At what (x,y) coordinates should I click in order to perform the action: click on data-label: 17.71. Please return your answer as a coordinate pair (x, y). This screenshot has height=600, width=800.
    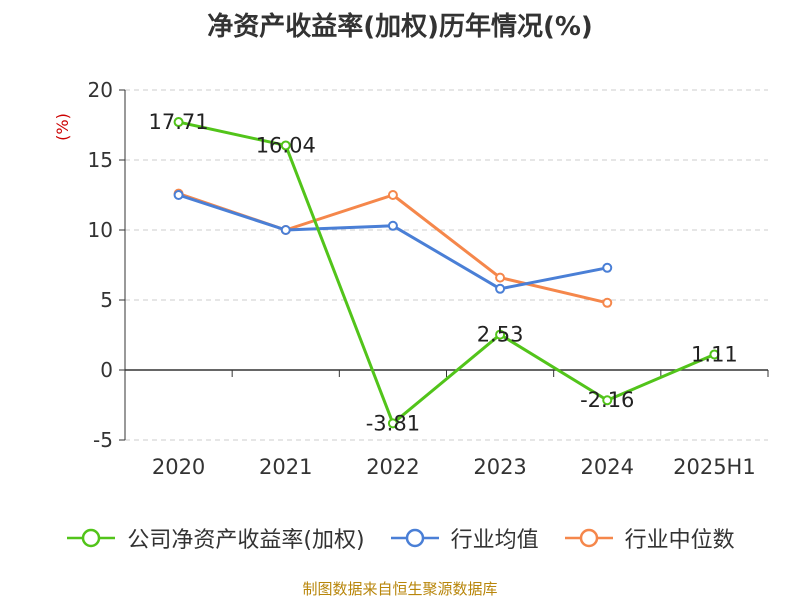
    Looking at the image, I should click on (179, 122).